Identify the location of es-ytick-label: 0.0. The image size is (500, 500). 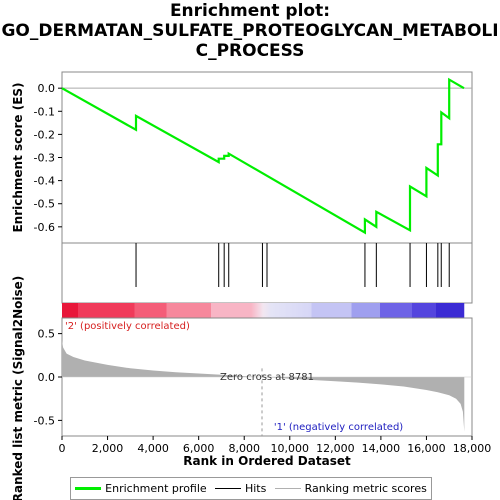
(47, 88).